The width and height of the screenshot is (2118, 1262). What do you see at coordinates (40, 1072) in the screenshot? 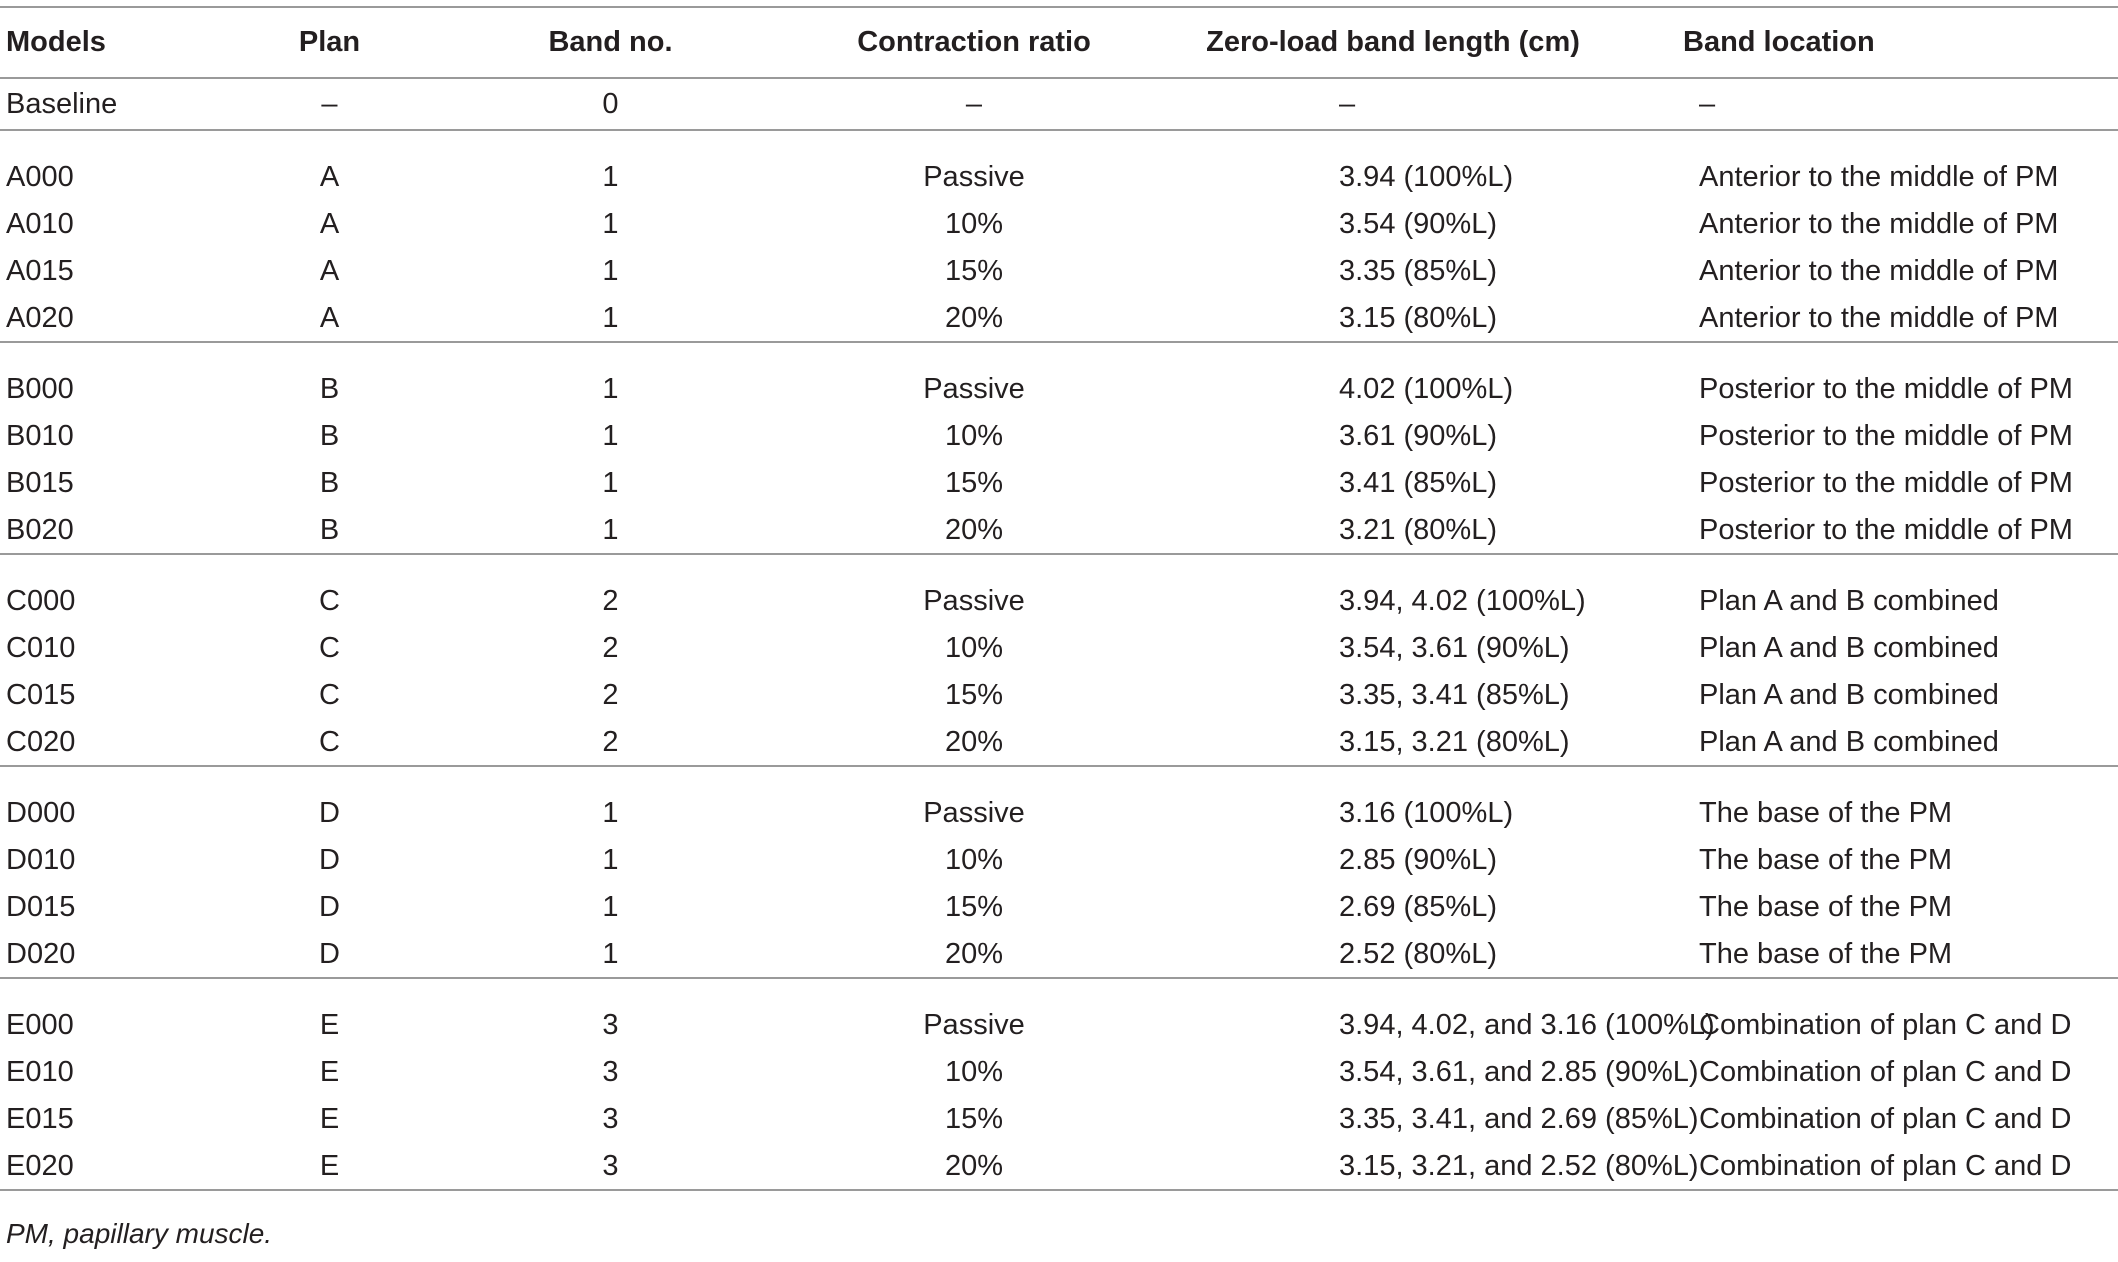
I see `cell-model: E010` at bounding box center [40, 1072].